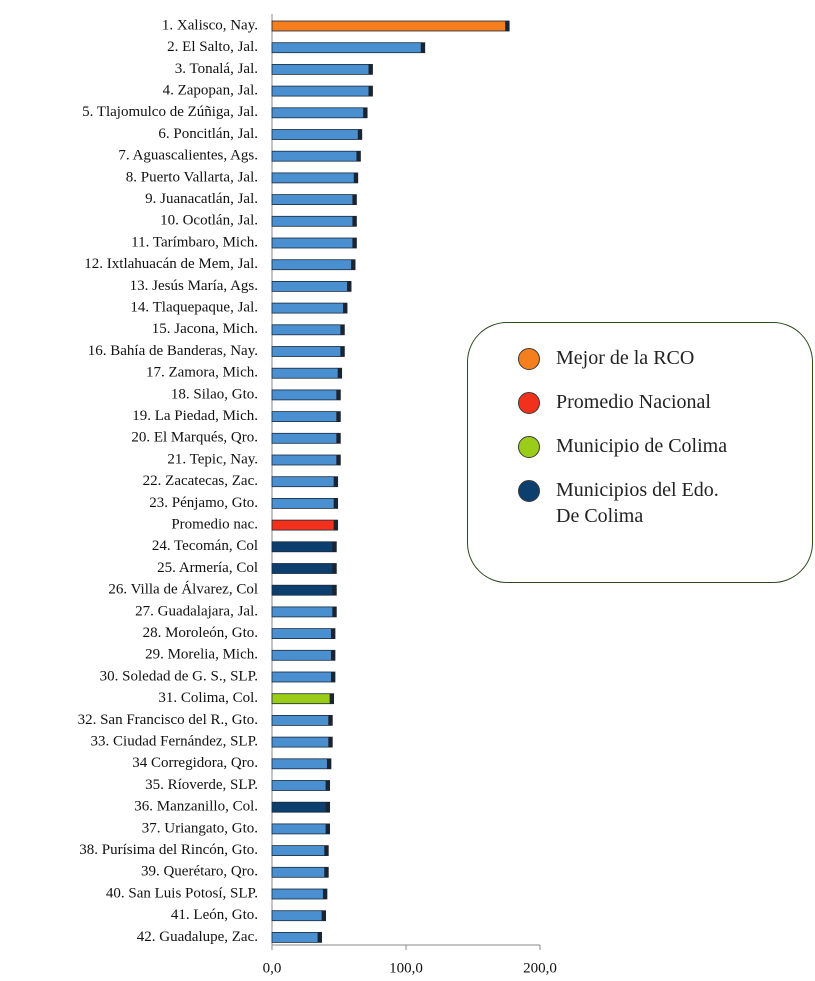 This screenshot has width=815, height=981. Describe the element at coordinates (173, 351) in the screenshot. I see `y-tick-label: 16. Bahía de Banderas, Nay.` at that location.